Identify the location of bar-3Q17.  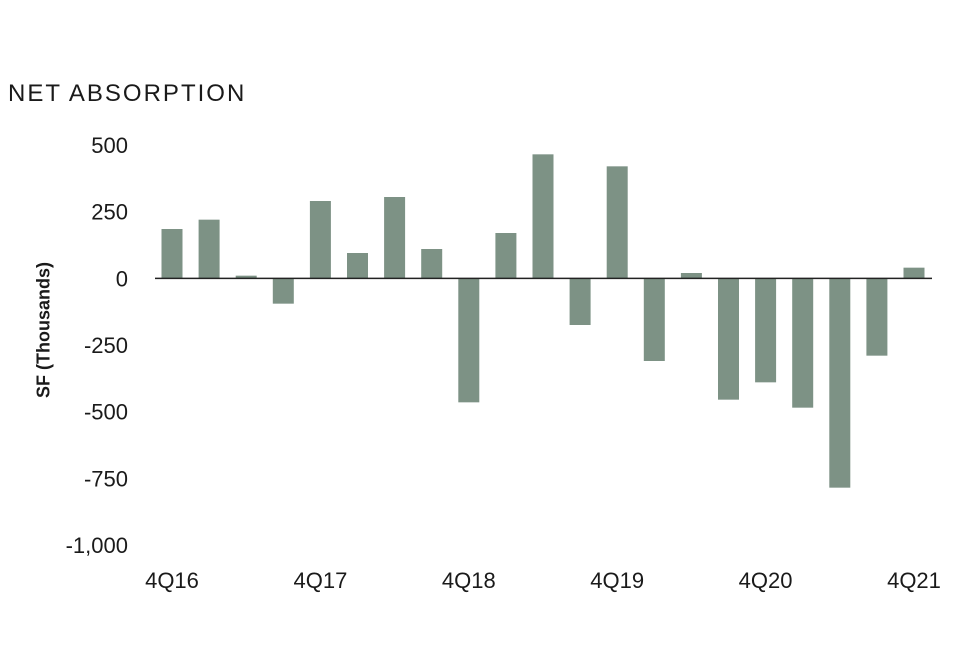
(283, 291).